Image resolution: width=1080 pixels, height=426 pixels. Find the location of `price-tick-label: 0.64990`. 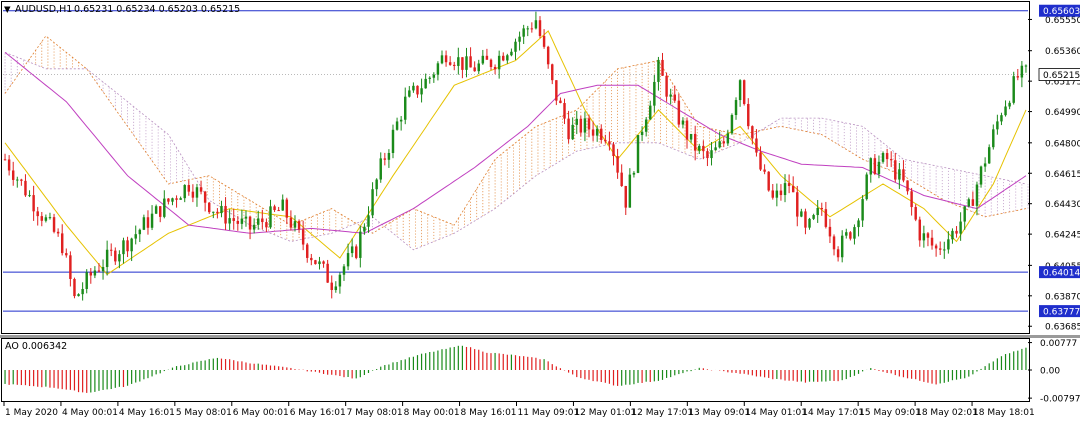

price-tick-label: 0.64990 is located at coordinates (1062, 113).